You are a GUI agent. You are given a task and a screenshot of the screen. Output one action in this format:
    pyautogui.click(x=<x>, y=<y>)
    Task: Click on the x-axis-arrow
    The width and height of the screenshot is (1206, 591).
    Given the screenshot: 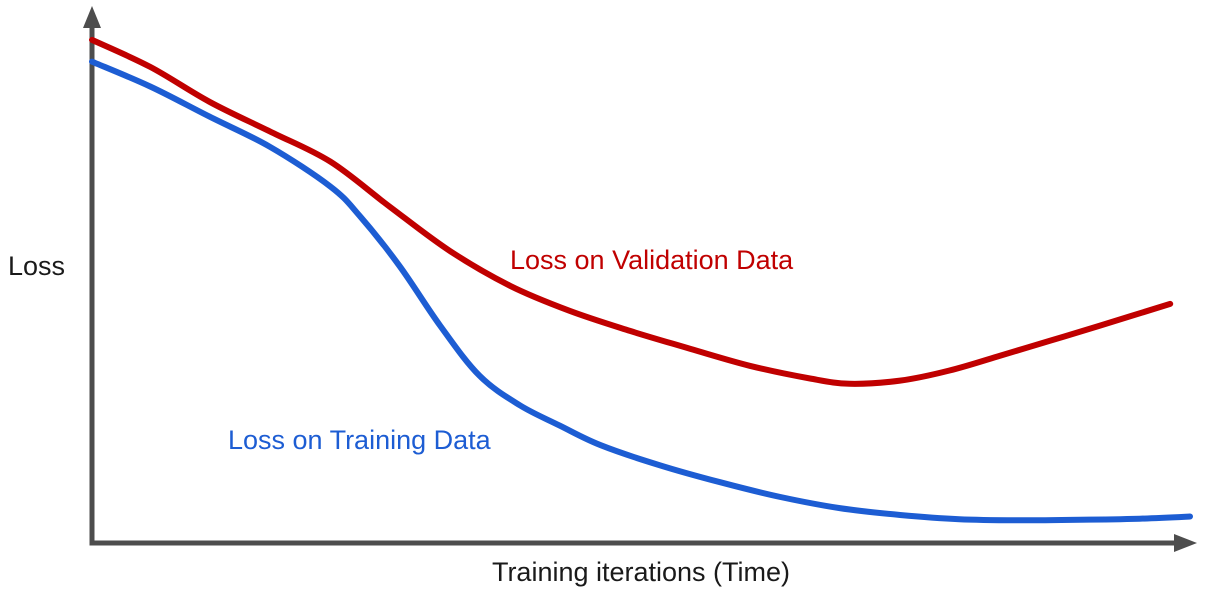 What is the action you would take?
    pyautogui.click(x=1185, y=543)
    